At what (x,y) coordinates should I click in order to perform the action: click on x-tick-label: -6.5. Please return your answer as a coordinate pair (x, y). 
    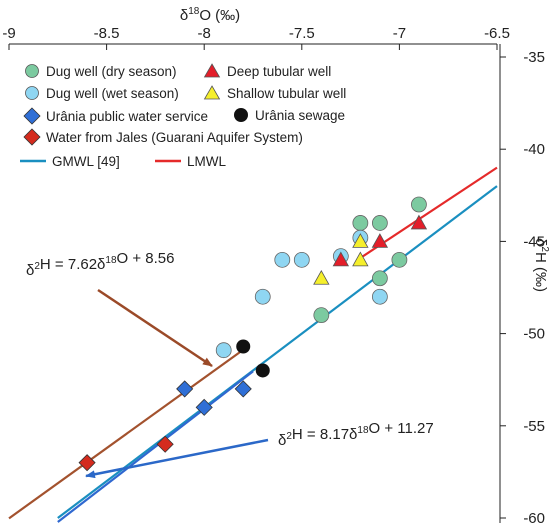
    Looking at the image, I should click on (497, 33).